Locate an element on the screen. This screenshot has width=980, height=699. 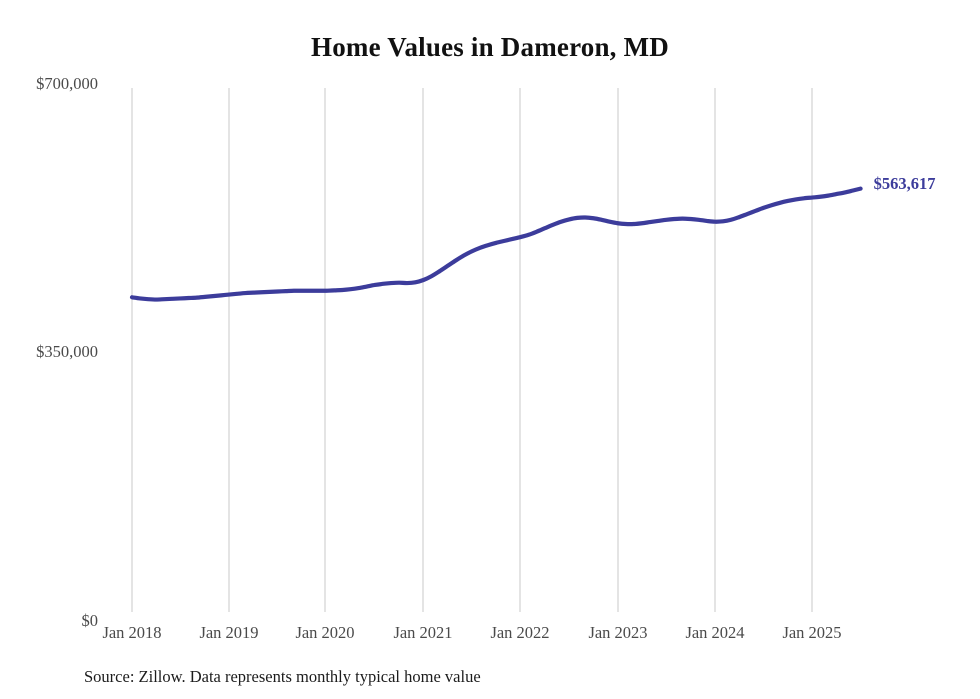
x-tick-label: Jan 2025 is located at coordinates (812, 632).